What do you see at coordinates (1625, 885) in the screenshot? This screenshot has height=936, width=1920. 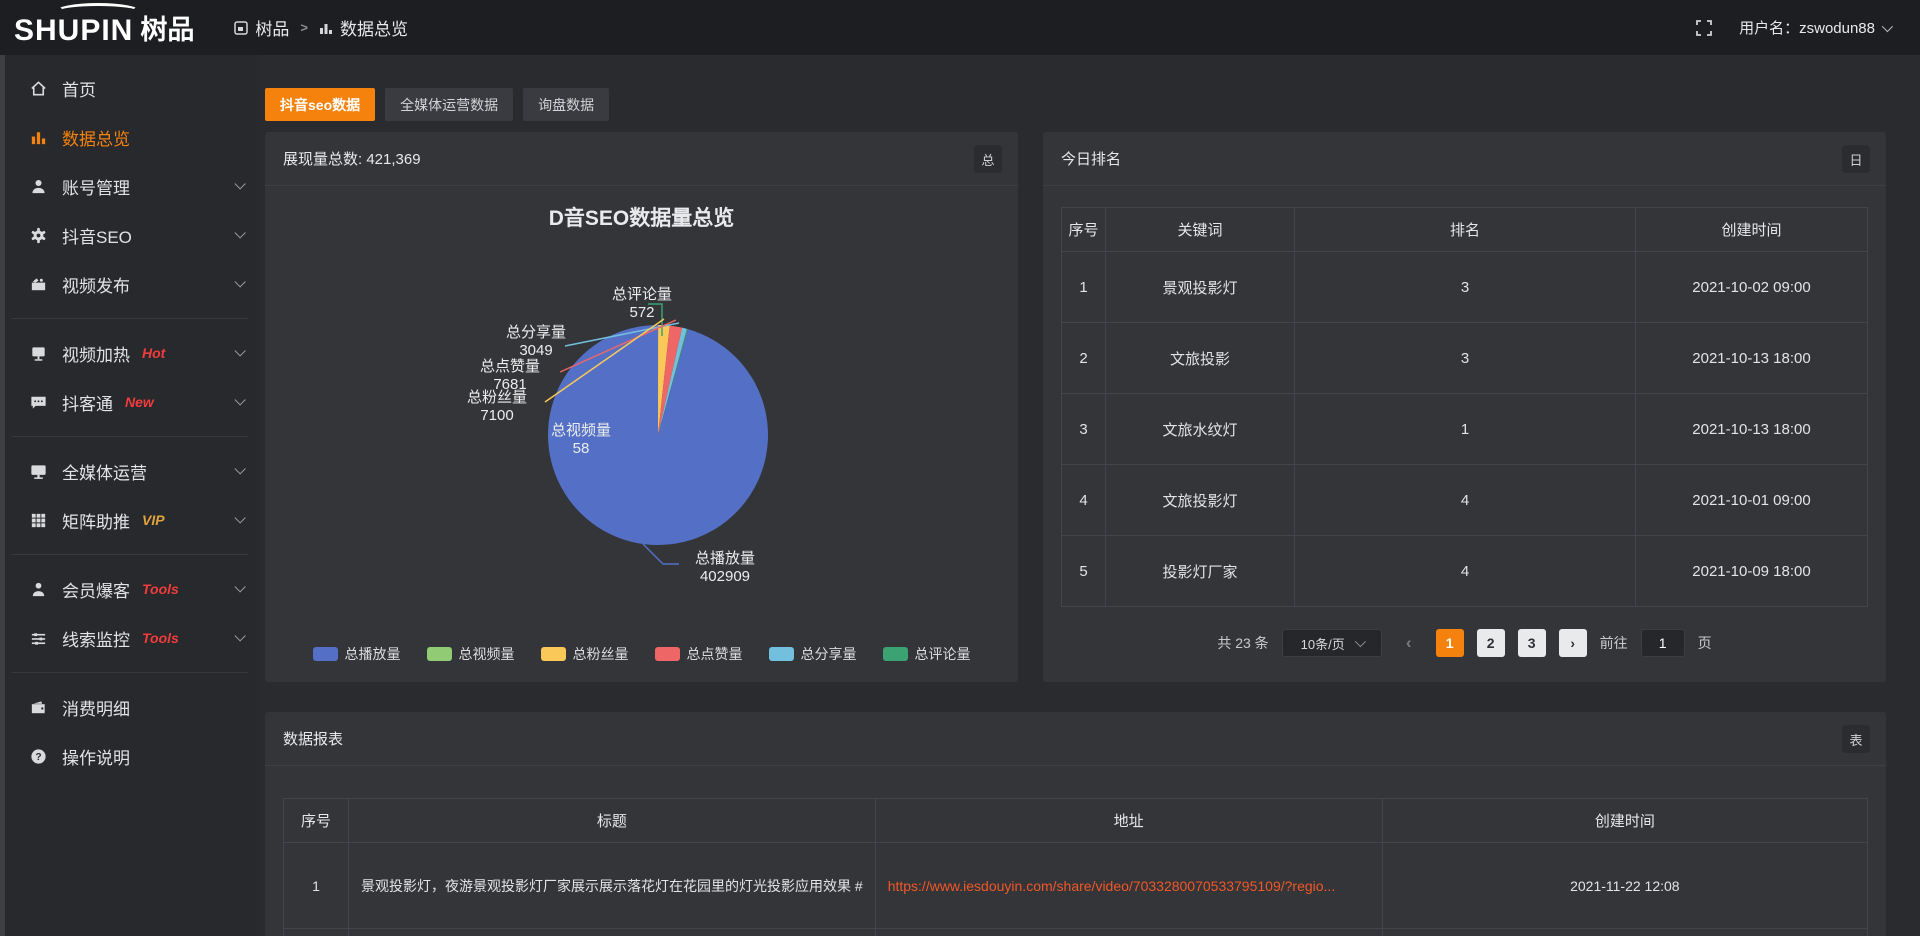 I see `create-time-cell: 2021-11-22 12:08` at bounding box center [1625, 885].